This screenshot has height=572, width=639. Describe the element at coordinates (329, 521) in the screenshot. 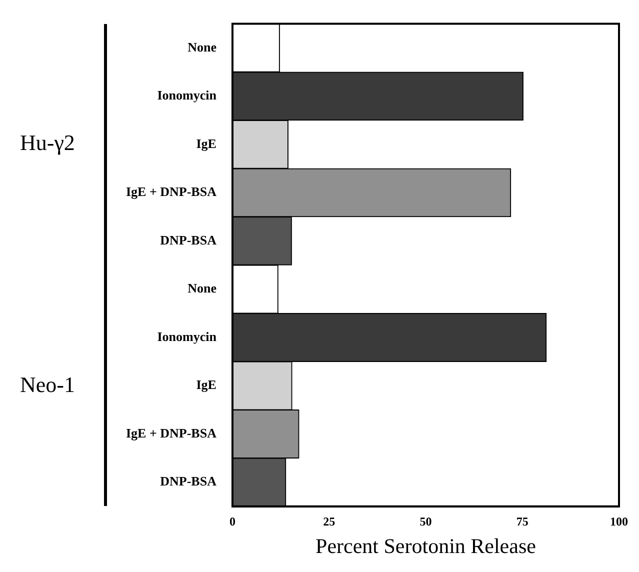

I see `x-tick-label: 25` at that location.